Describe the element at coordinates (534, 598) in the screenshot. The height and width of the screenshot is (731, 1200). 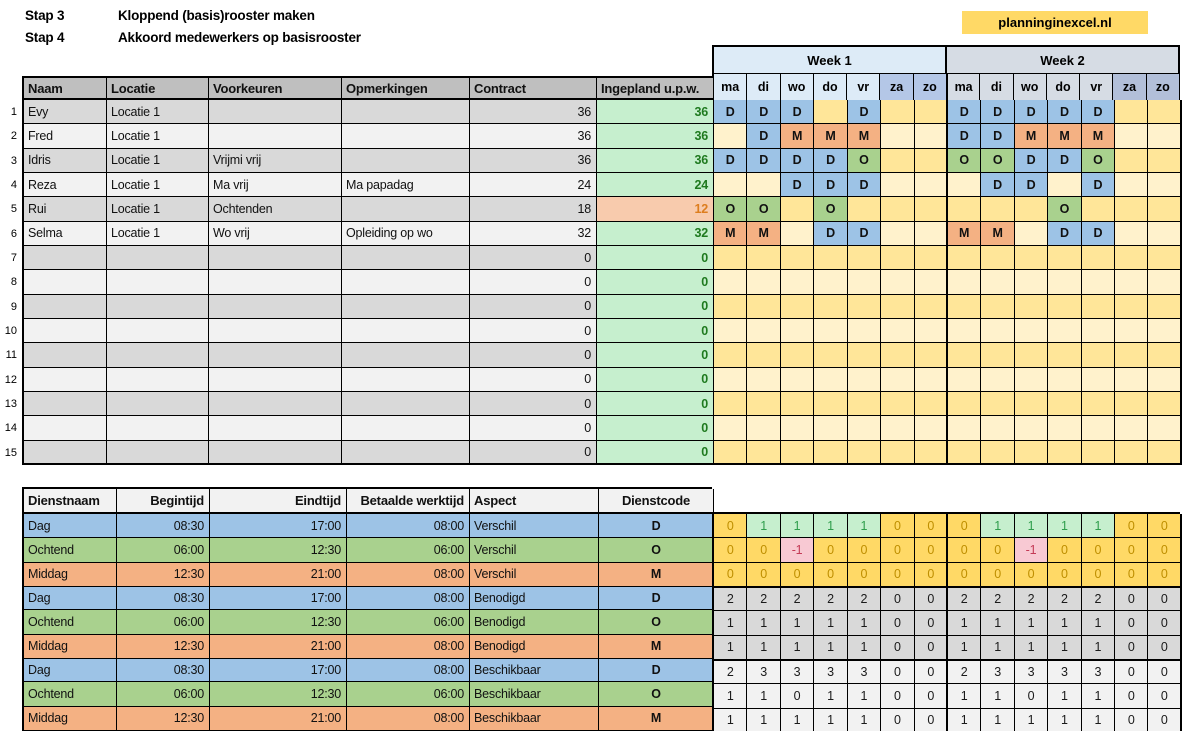
I see `shift-cell-aspect: Benodigd` at that location.